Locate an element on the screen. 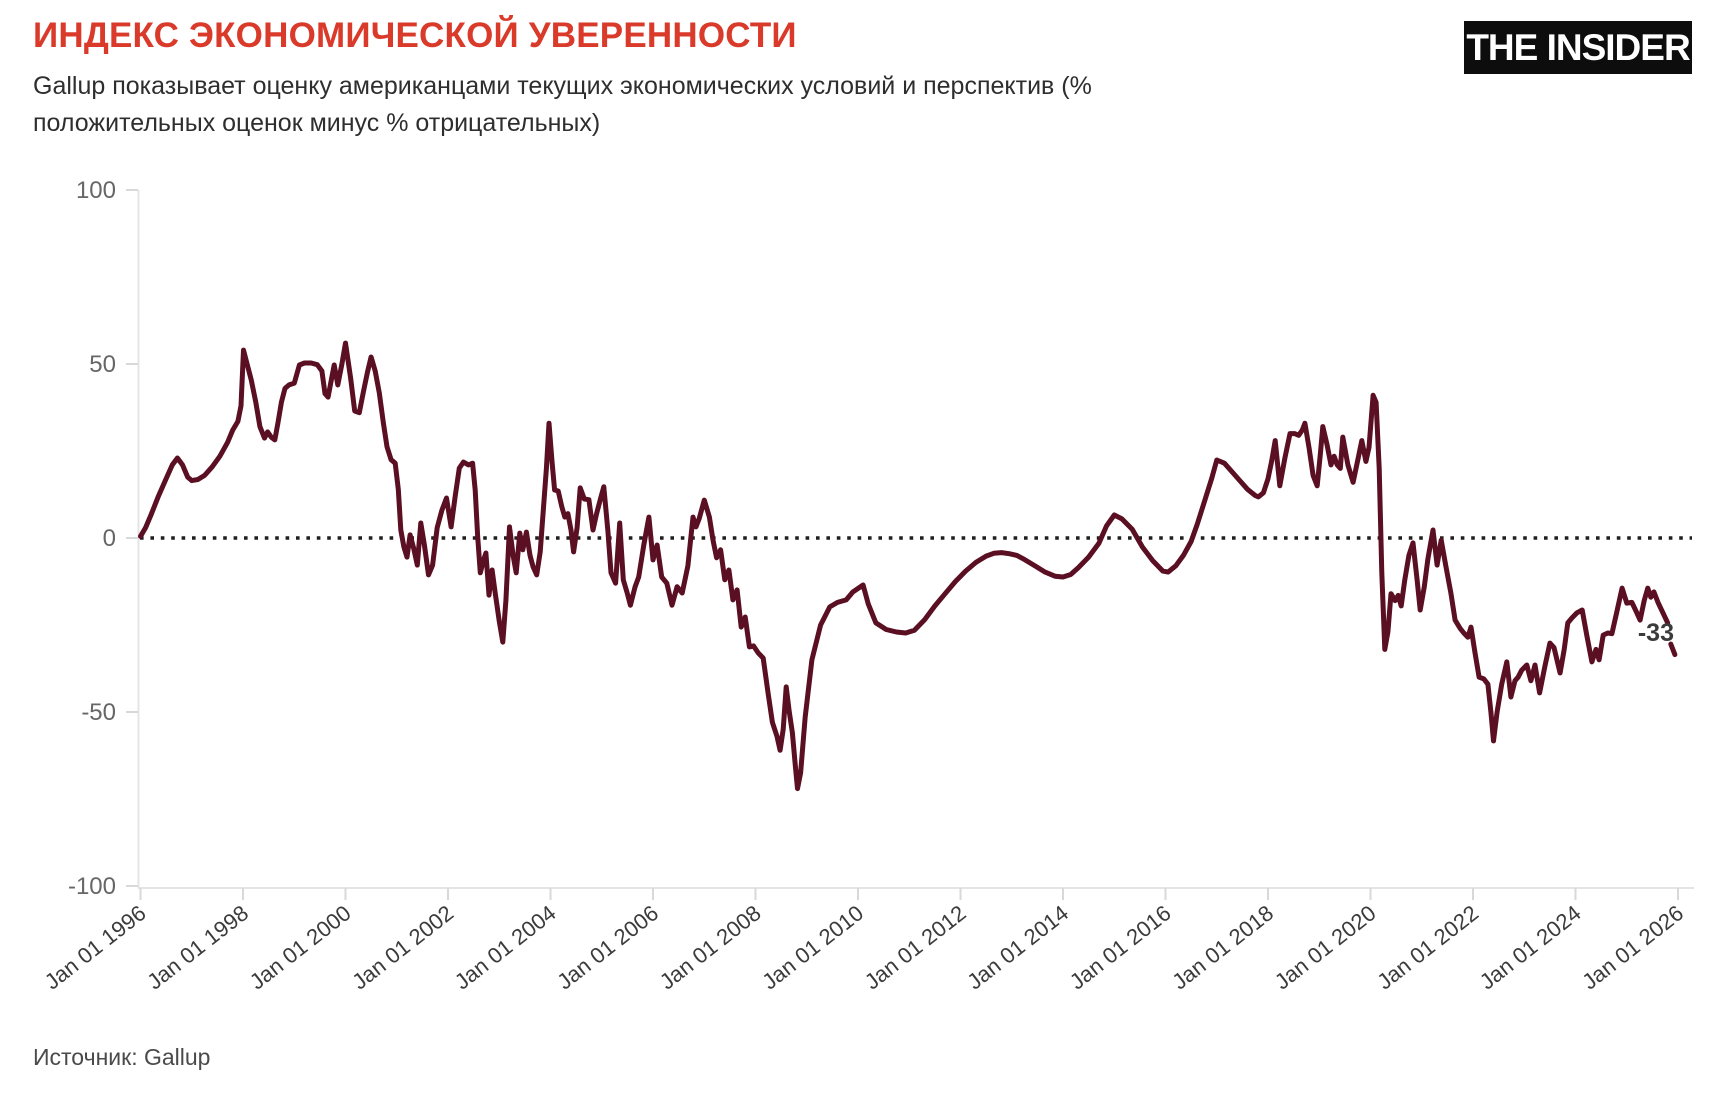 This screenshot has width=1732, height=1113. x-axis-label: Jan 01 2014 is located at coordinates (1017, 947).